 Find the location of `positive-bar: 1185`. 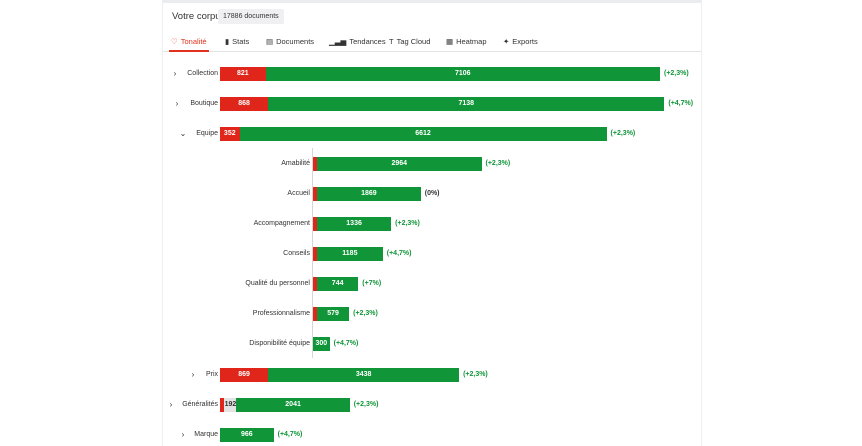

positive-bar: 1185 is located at coordinates (350, 254).